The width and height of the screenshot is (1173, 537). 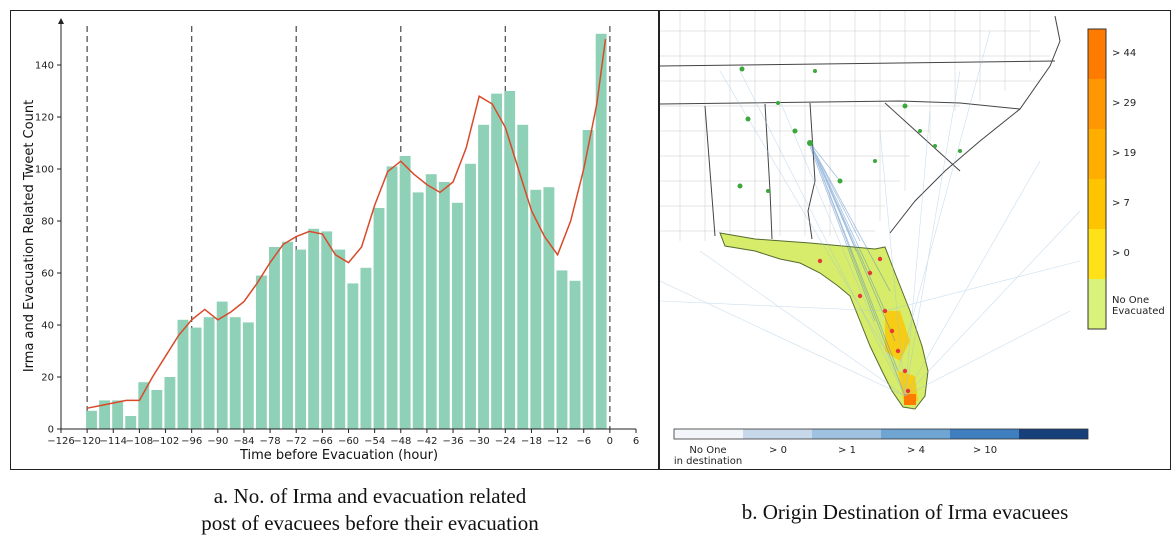 What do you see at coordinates (139, 441) in the screenshot?
I see `x-tick-label: −108` at bounding box center [139, 441].